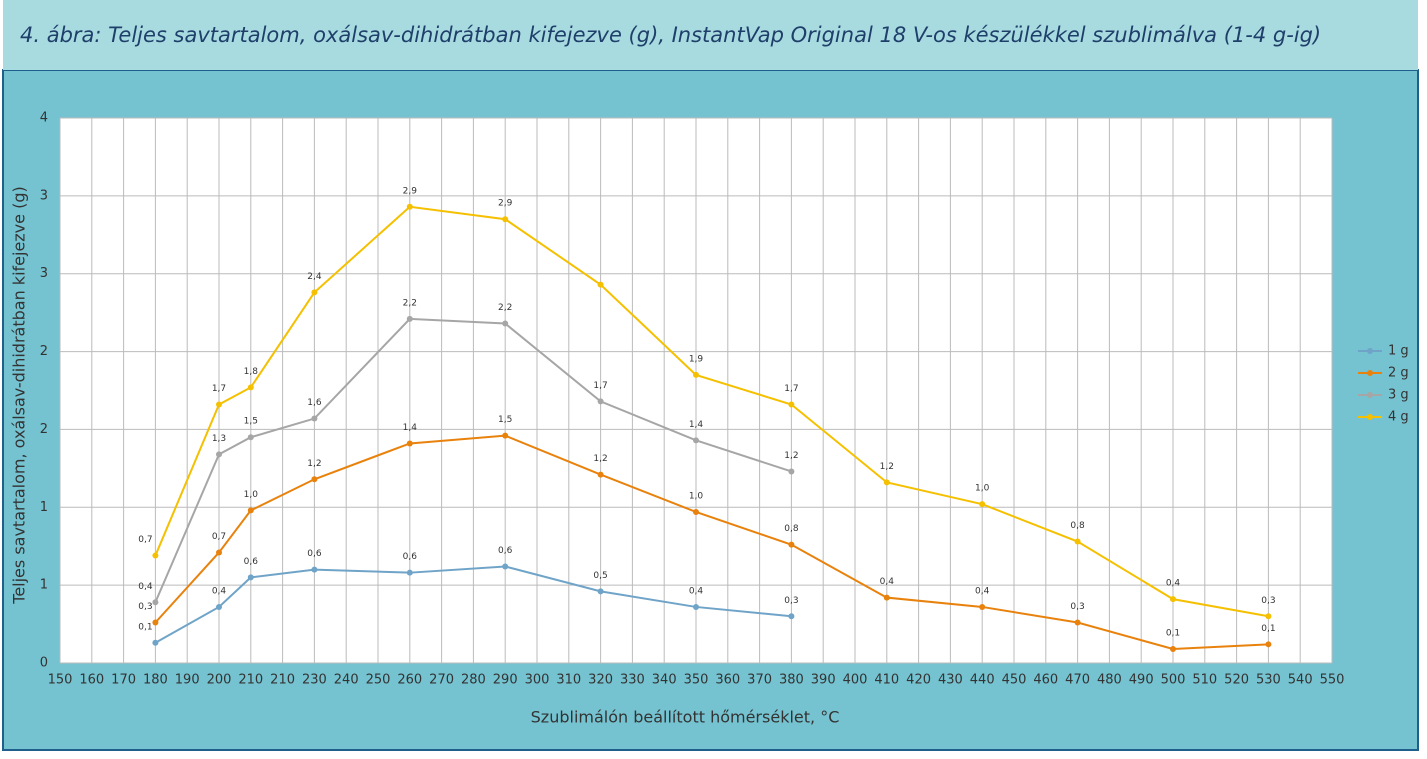  Describe the element at coordinates (251, 422) in the screenshot. I see `data-label: 1,5` at that location.